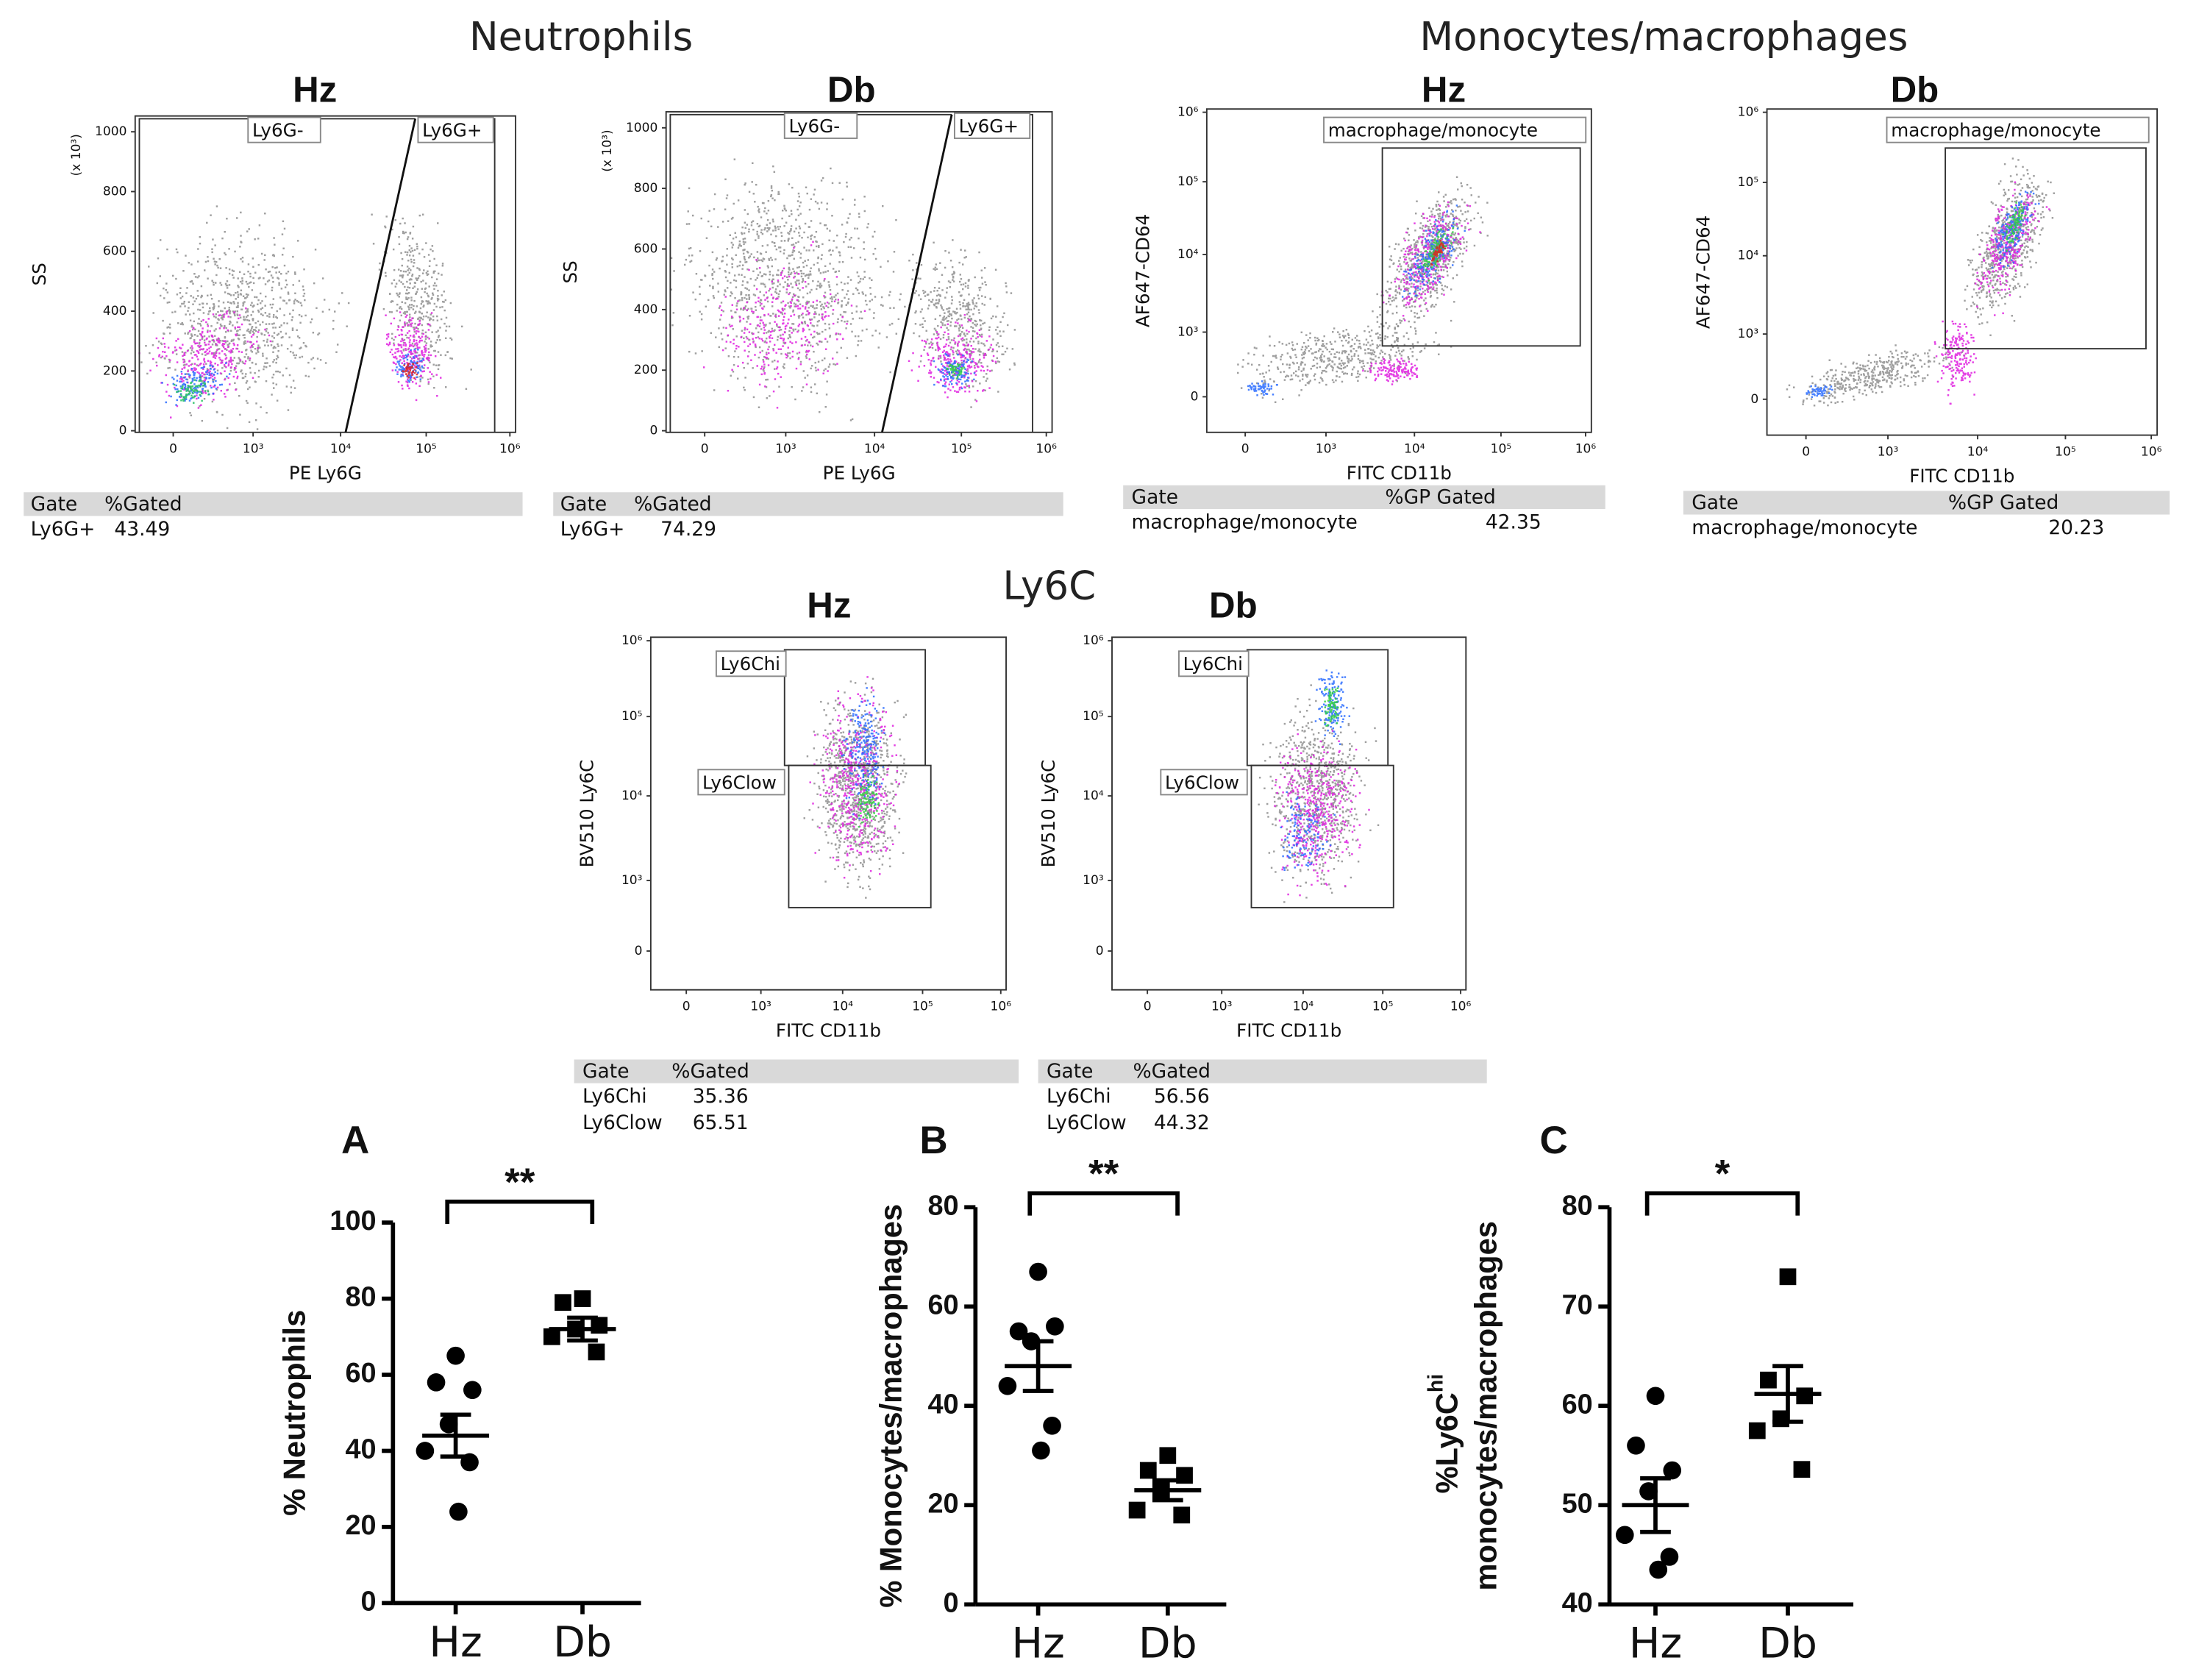  What do you see at coordinates (642, 128) in the screenshot?
I see `y-tick-label: 1000` at bounding box center [642, 128].